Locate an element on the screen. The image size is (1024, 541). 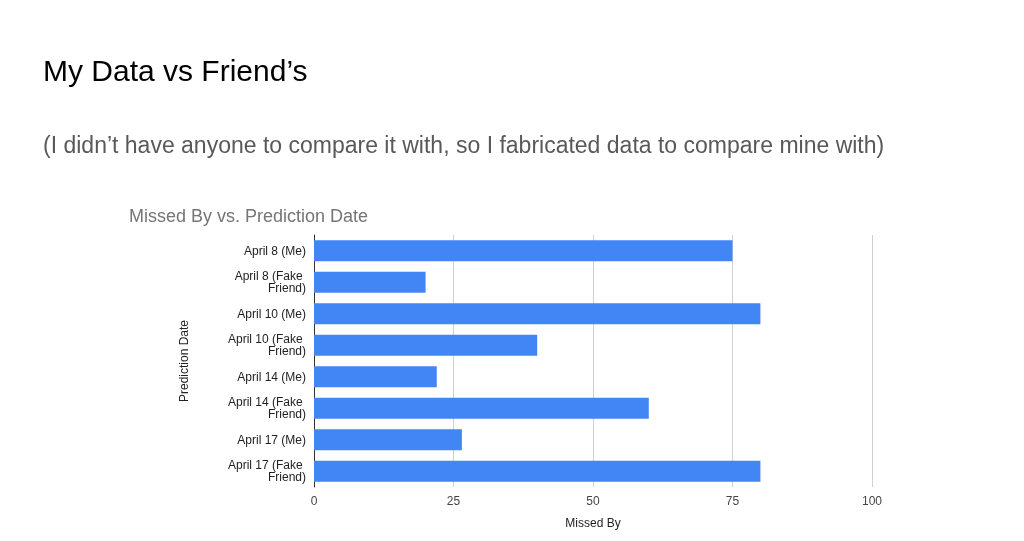
text: Missed By vs. Prediction Date is located at coordinates (249, 216).